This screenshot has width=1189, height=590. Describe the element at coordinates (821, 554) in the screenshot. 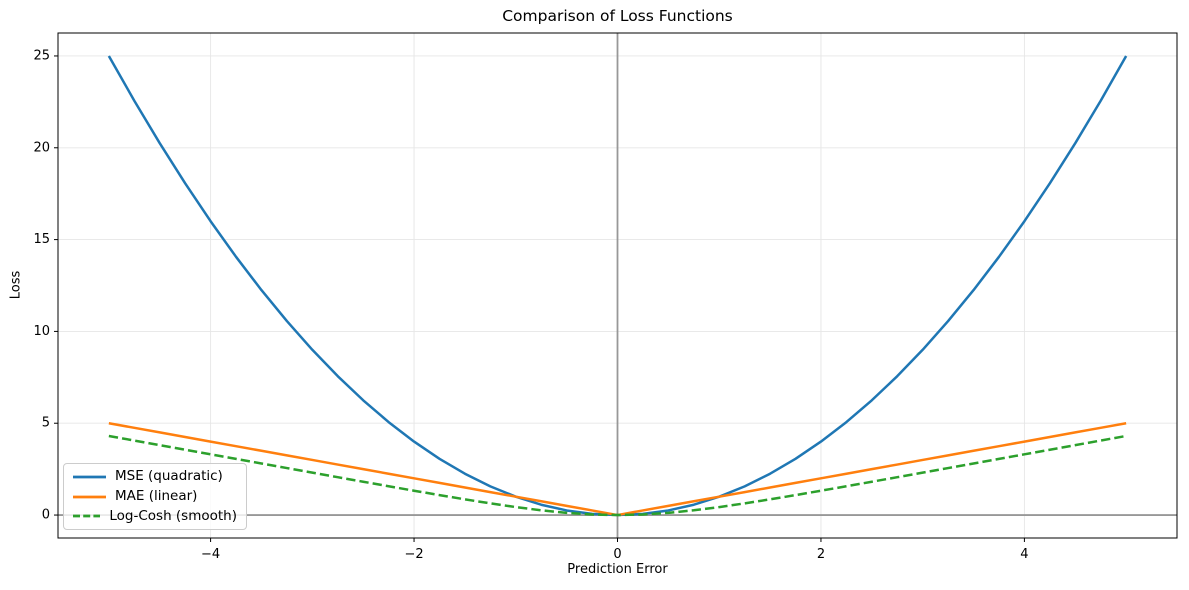

I see `x-tick-label: 2` at that location.